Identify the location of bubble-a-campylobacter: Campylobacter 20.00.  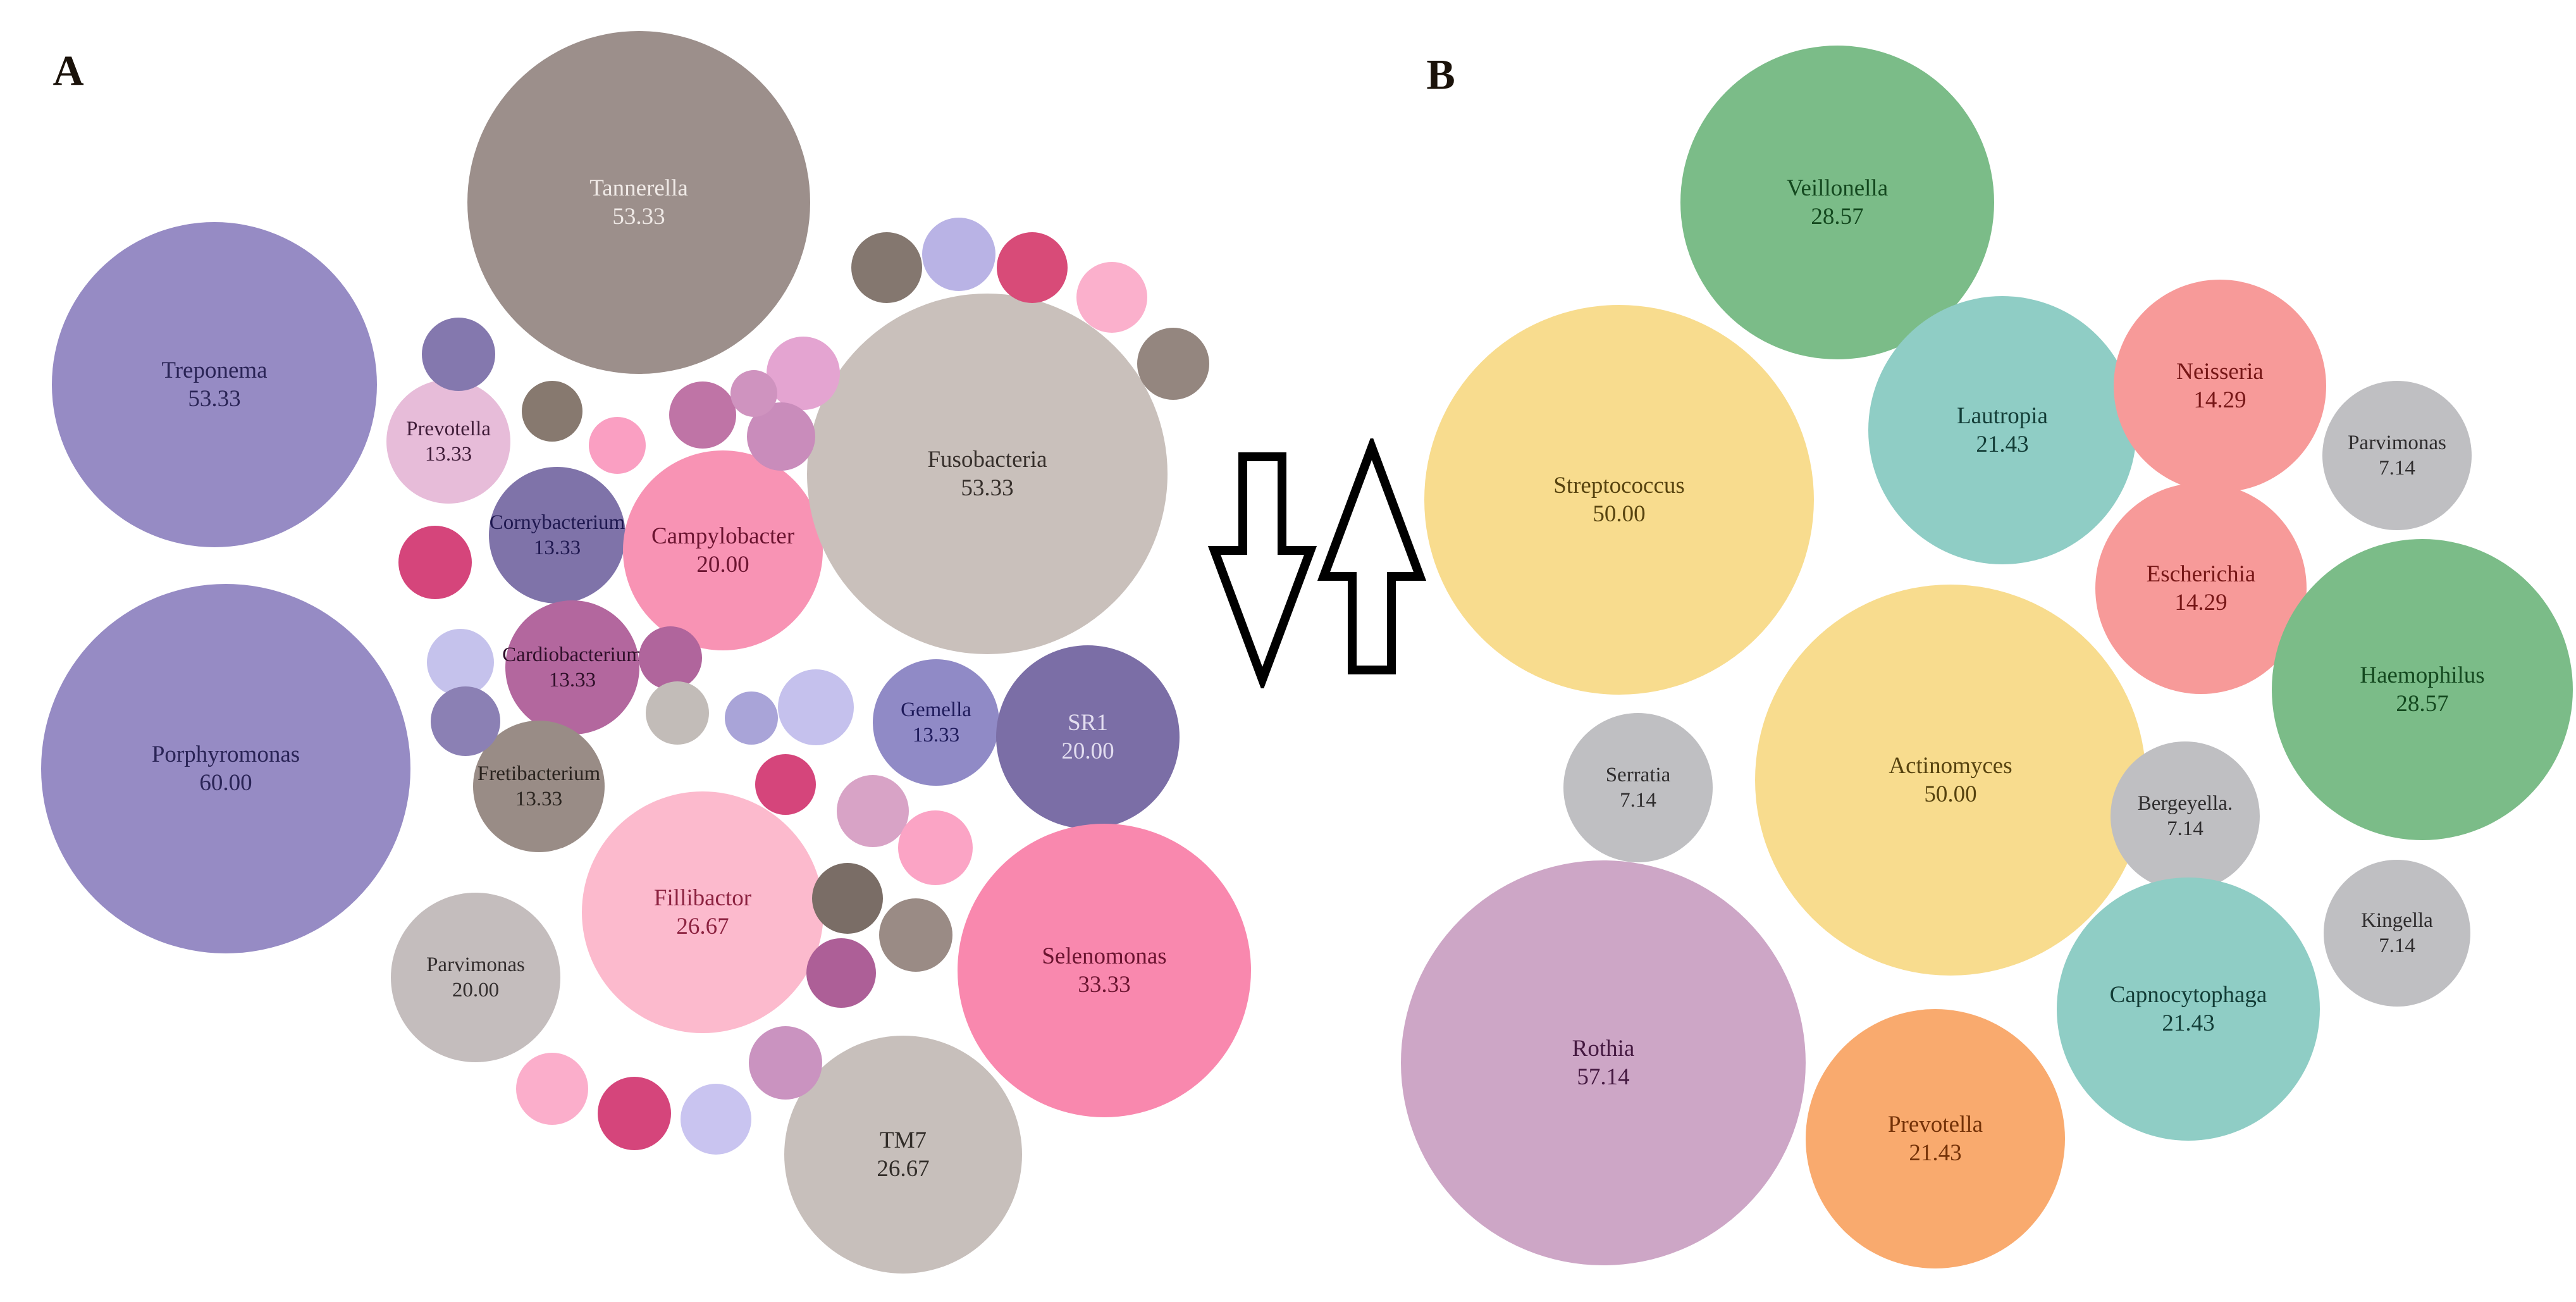
(723, 550).